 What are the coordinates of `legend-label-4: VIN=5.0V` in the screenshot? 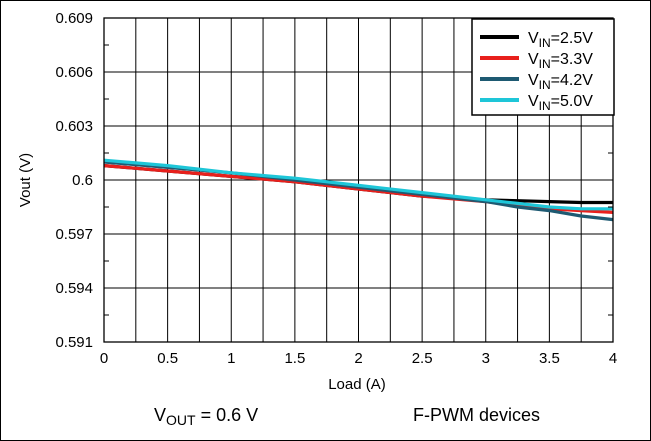 It's located at (560, 103).